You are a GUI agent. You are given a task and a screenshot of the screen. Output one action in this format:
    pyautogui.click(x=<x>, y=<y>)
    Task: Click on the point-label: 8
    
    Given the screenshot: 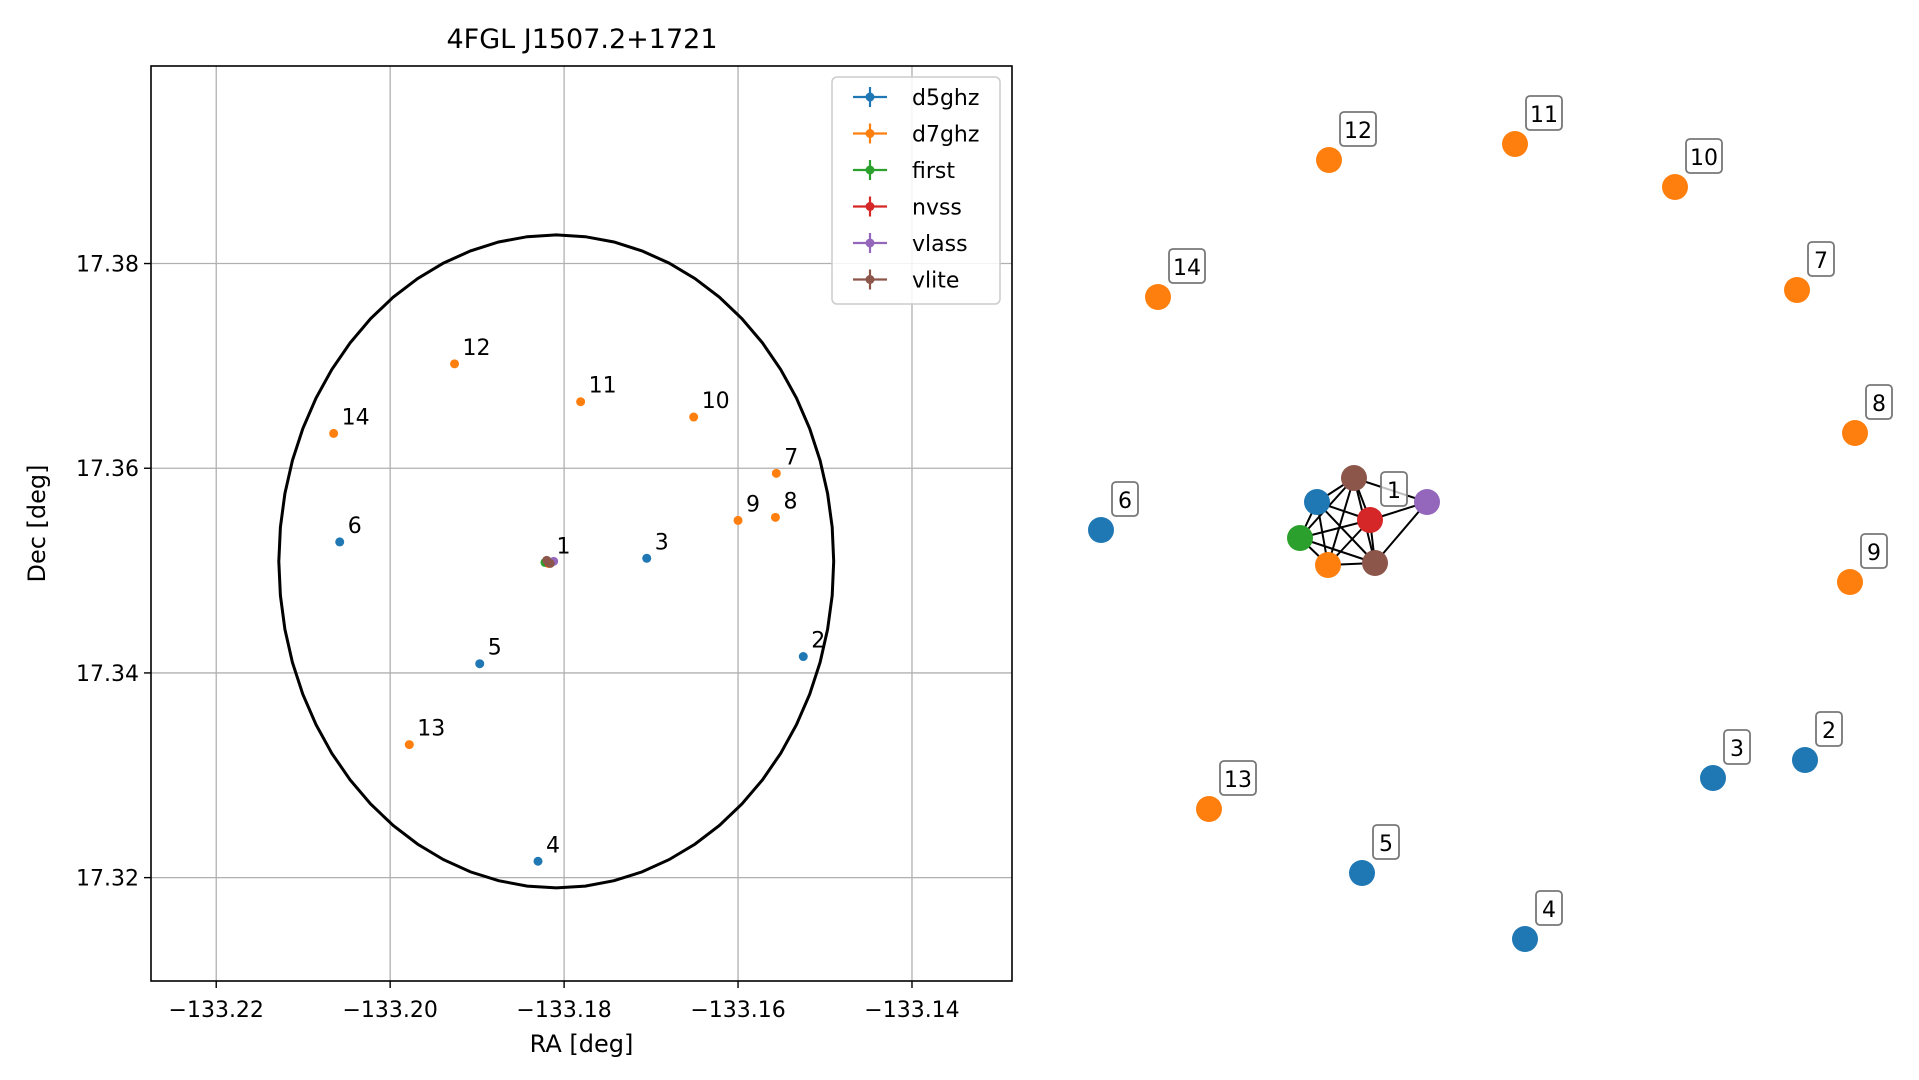 What is the action you would take?
    pyautogui.click(x=790, y=501)
    